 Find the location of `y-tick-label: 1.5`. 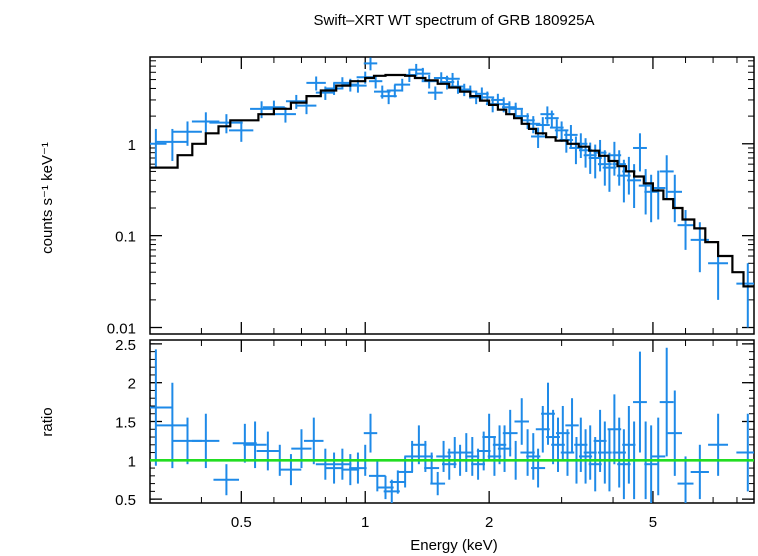

y-tick-label: 1.5 is located at coordinates (125, 423).